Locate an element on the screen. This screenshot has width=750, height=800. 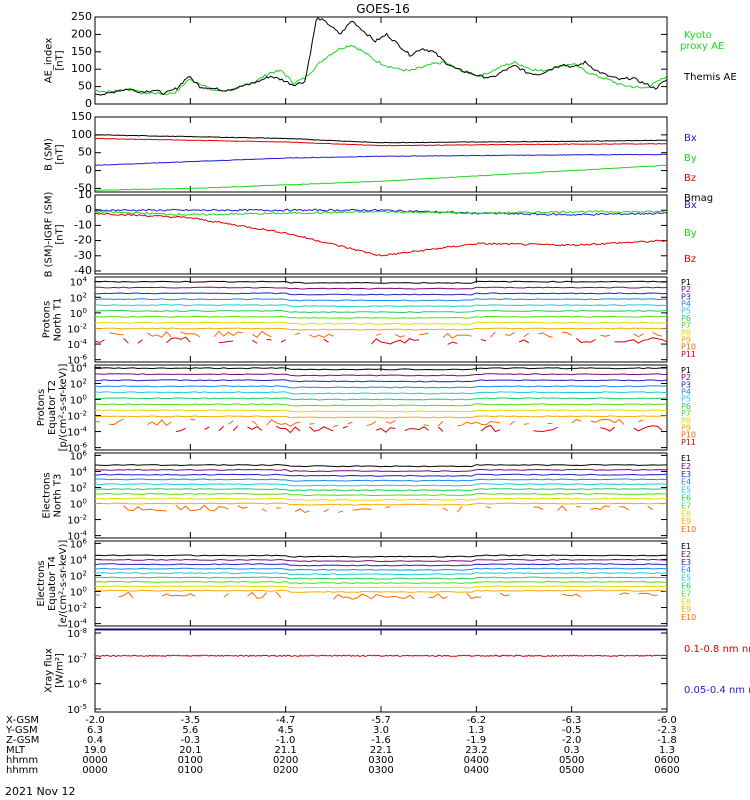
series-line-bx is located at coordinates (381, 212).